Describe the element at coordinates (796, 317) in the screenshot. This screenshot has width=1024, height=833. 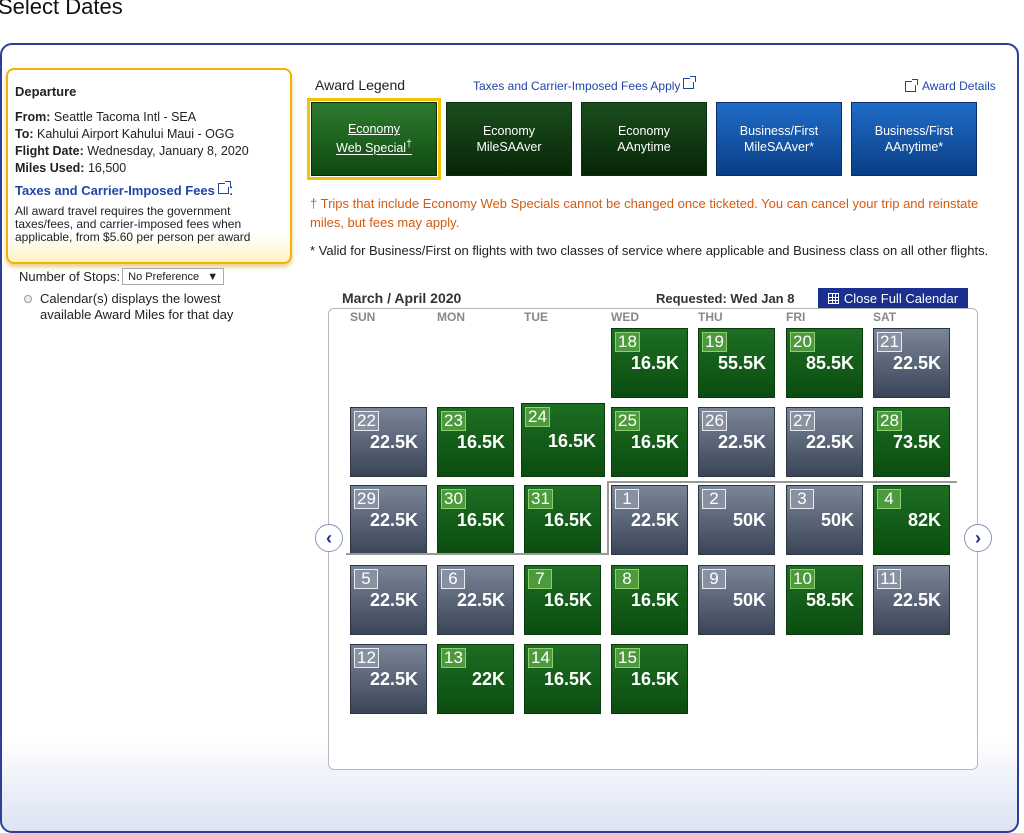
I see `day-of-week-header: FRI` at that location.